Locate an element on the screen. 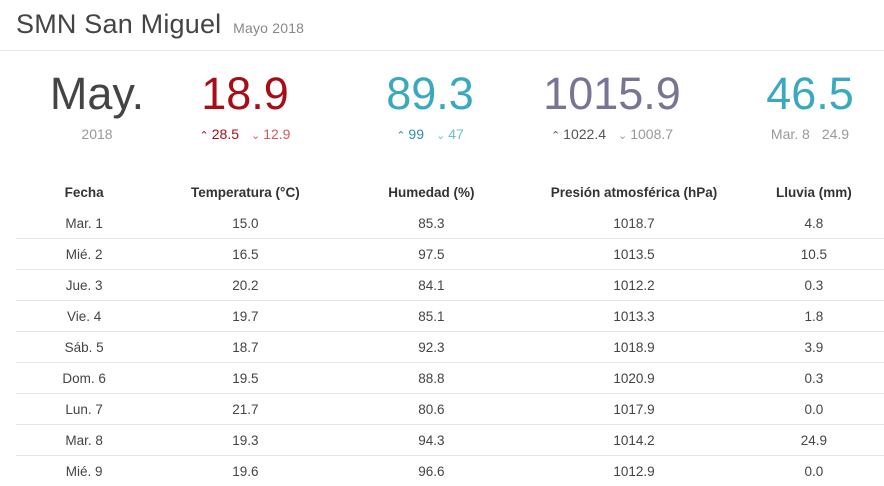 The image size is (884, 486). stat-period: May. 2018 is located at coordinates (97, 105).